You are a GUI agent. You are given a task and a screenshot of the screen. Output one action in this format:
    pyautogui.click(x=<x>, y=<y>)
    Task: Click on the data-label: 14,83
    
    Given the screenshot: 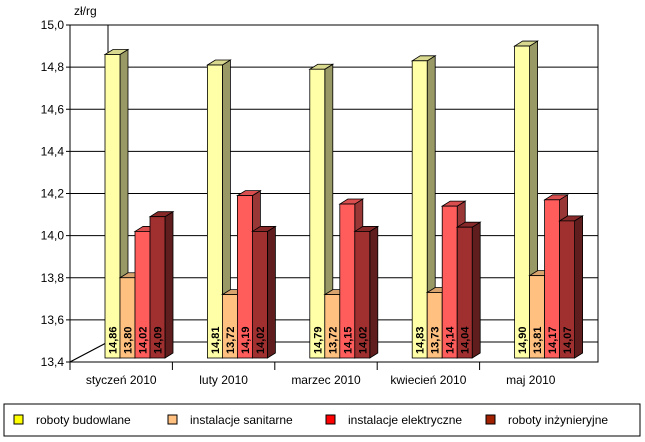 What is the action you would take?
    pyautogui.click(x=421, y=340)
    